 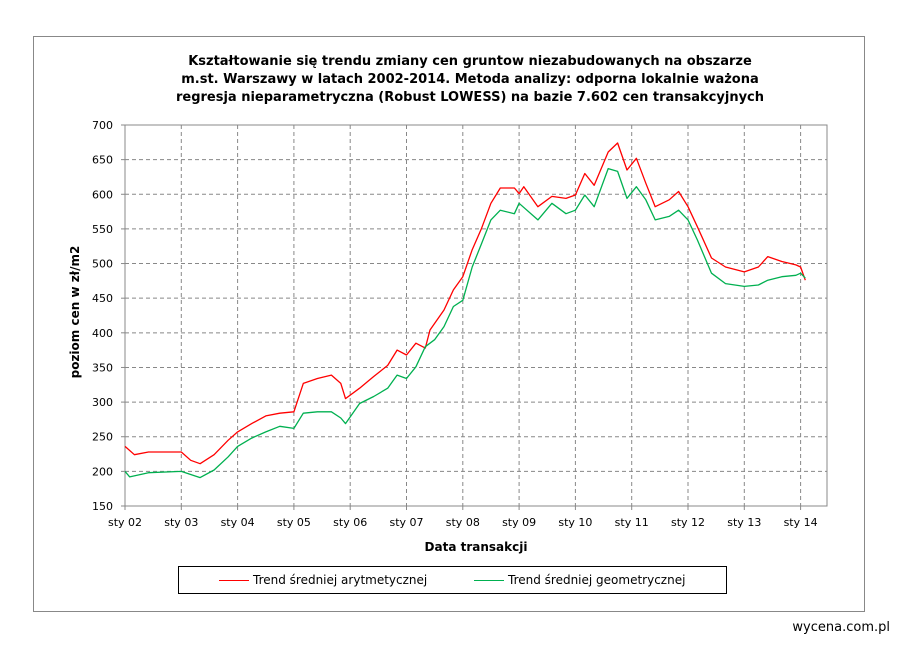 What do you see at coordinates (350, 522) in the screenshot?
I see `x-tick-label: sty 06` at bounding box center [350, 522].